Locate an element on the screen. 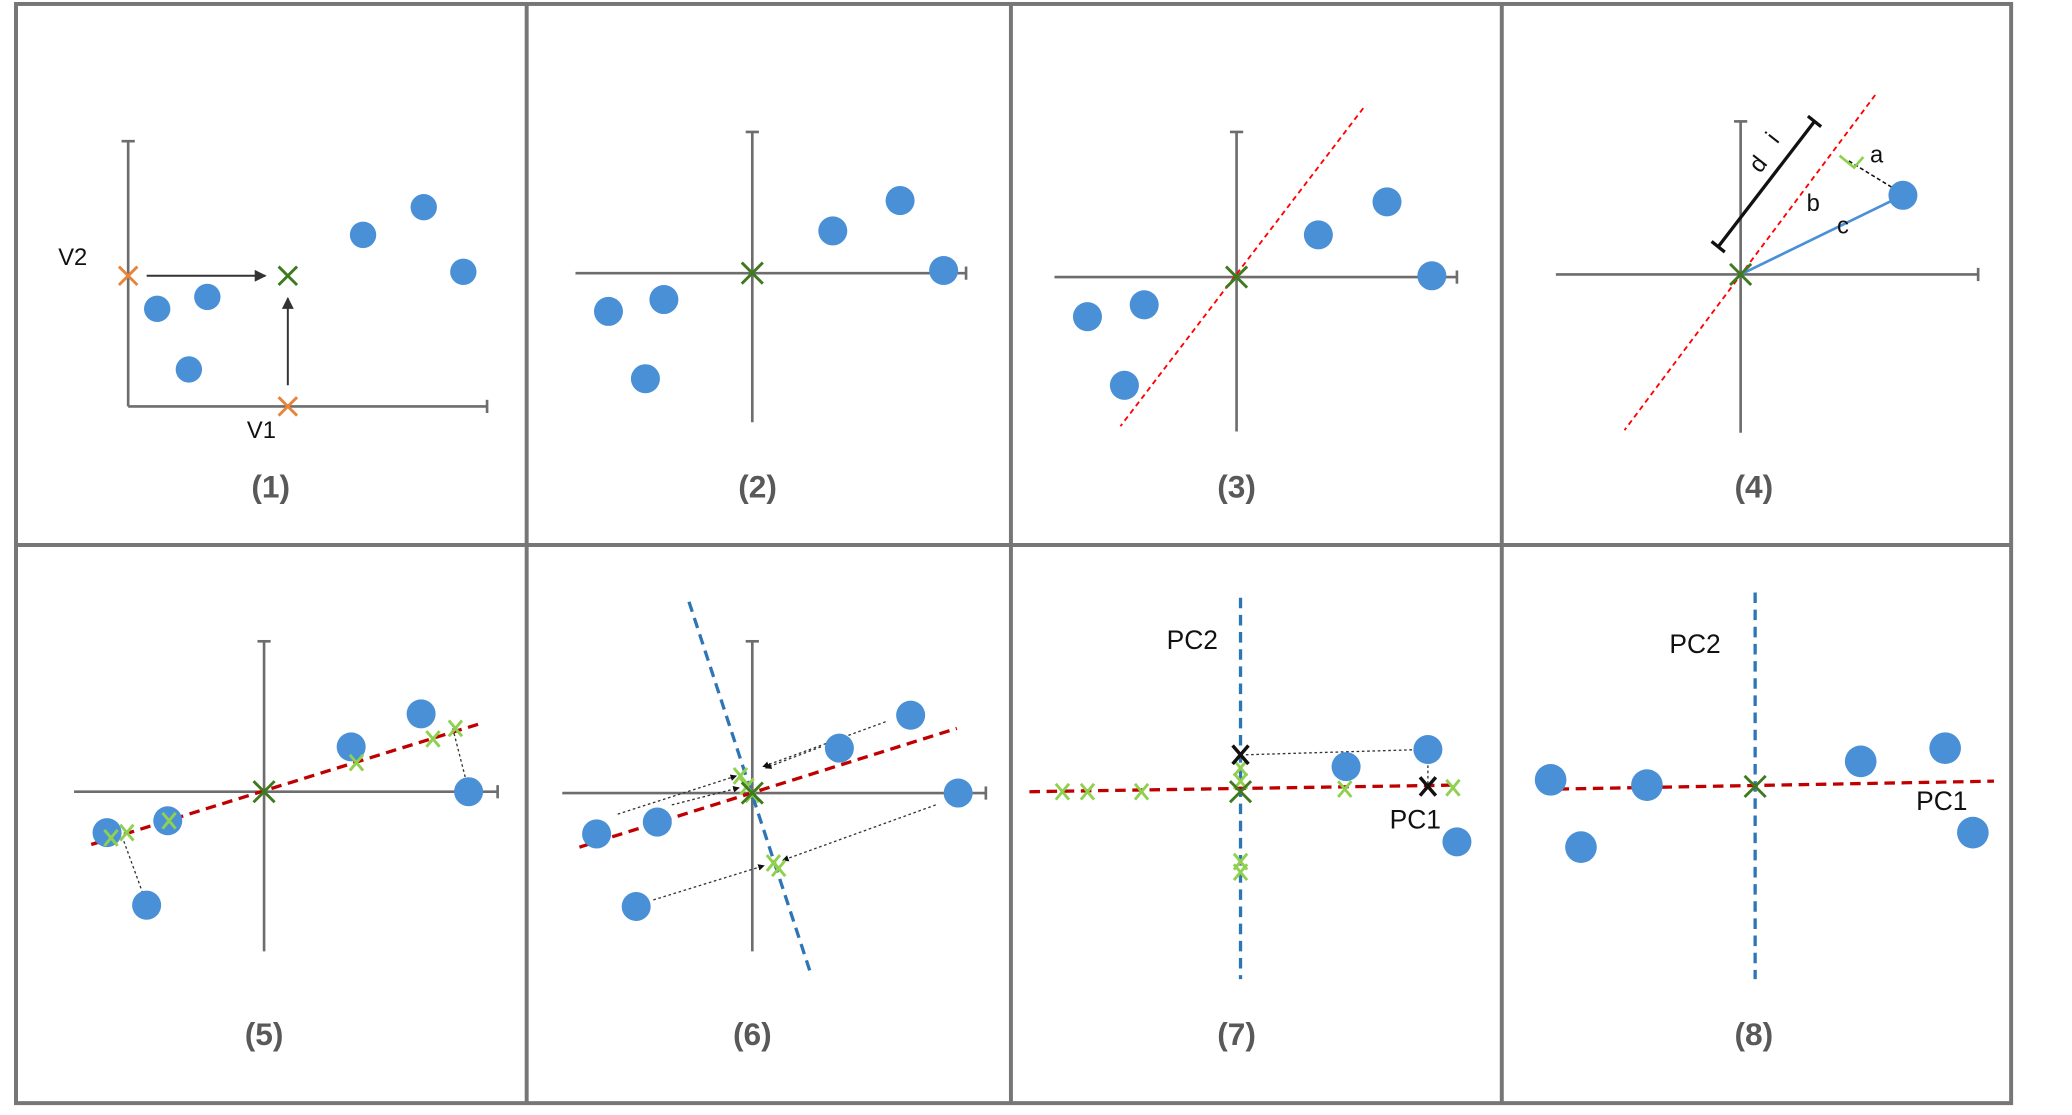 The width and height of the screenshot is (2072, 1115). panel-caption: (5) is located at coordinates (264, 1034).